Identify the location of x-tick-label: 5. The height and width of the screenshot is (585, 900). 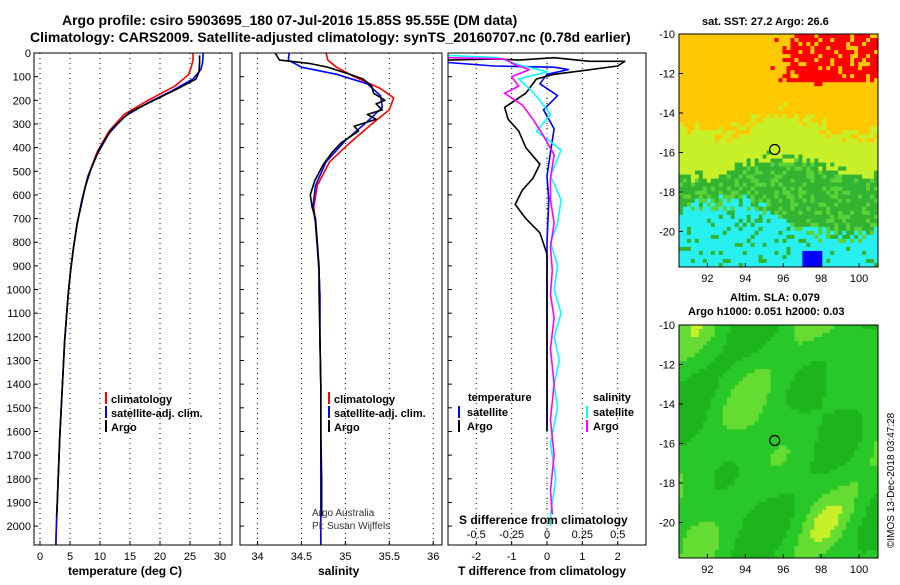
(70, 557).